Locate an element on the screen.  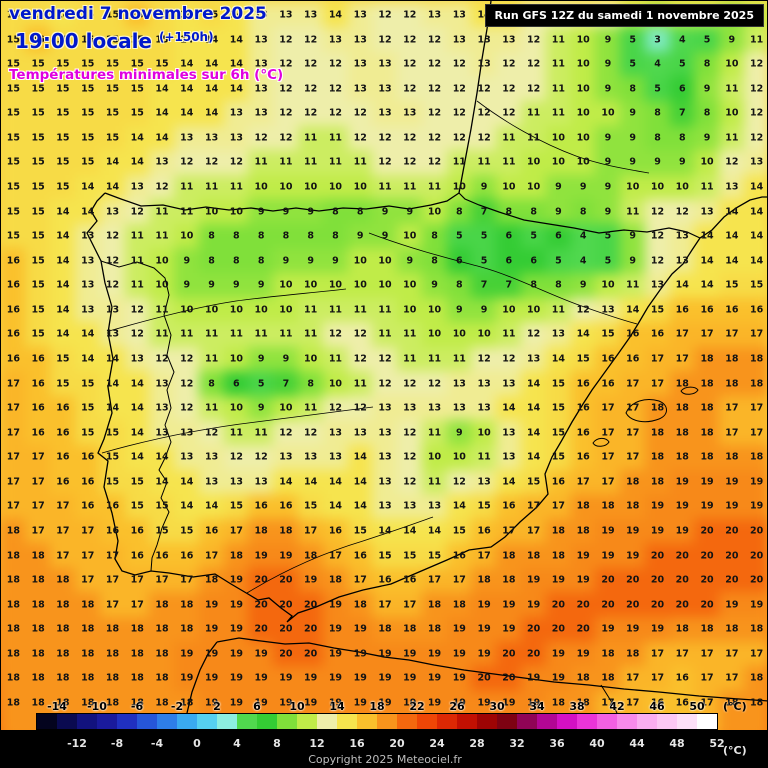
grid-temperature: 10 is located at coordinates (509, 310).